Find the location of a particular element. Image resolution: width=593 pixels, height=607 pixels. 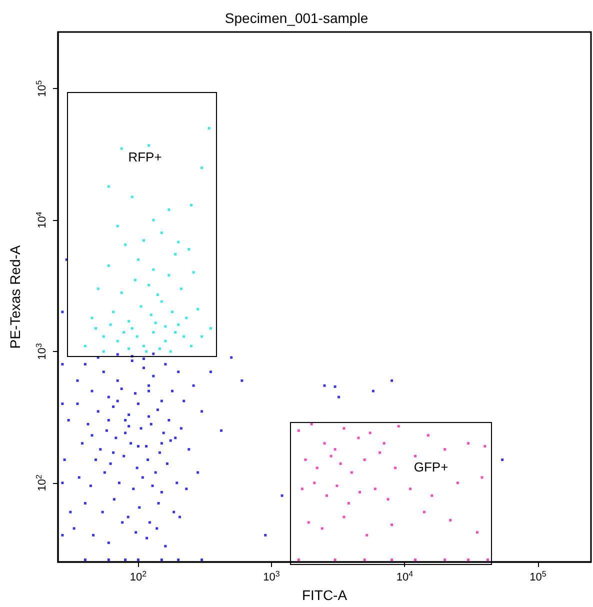

chart-title: Specimen_001-sample is located at coordinates (296, 18).